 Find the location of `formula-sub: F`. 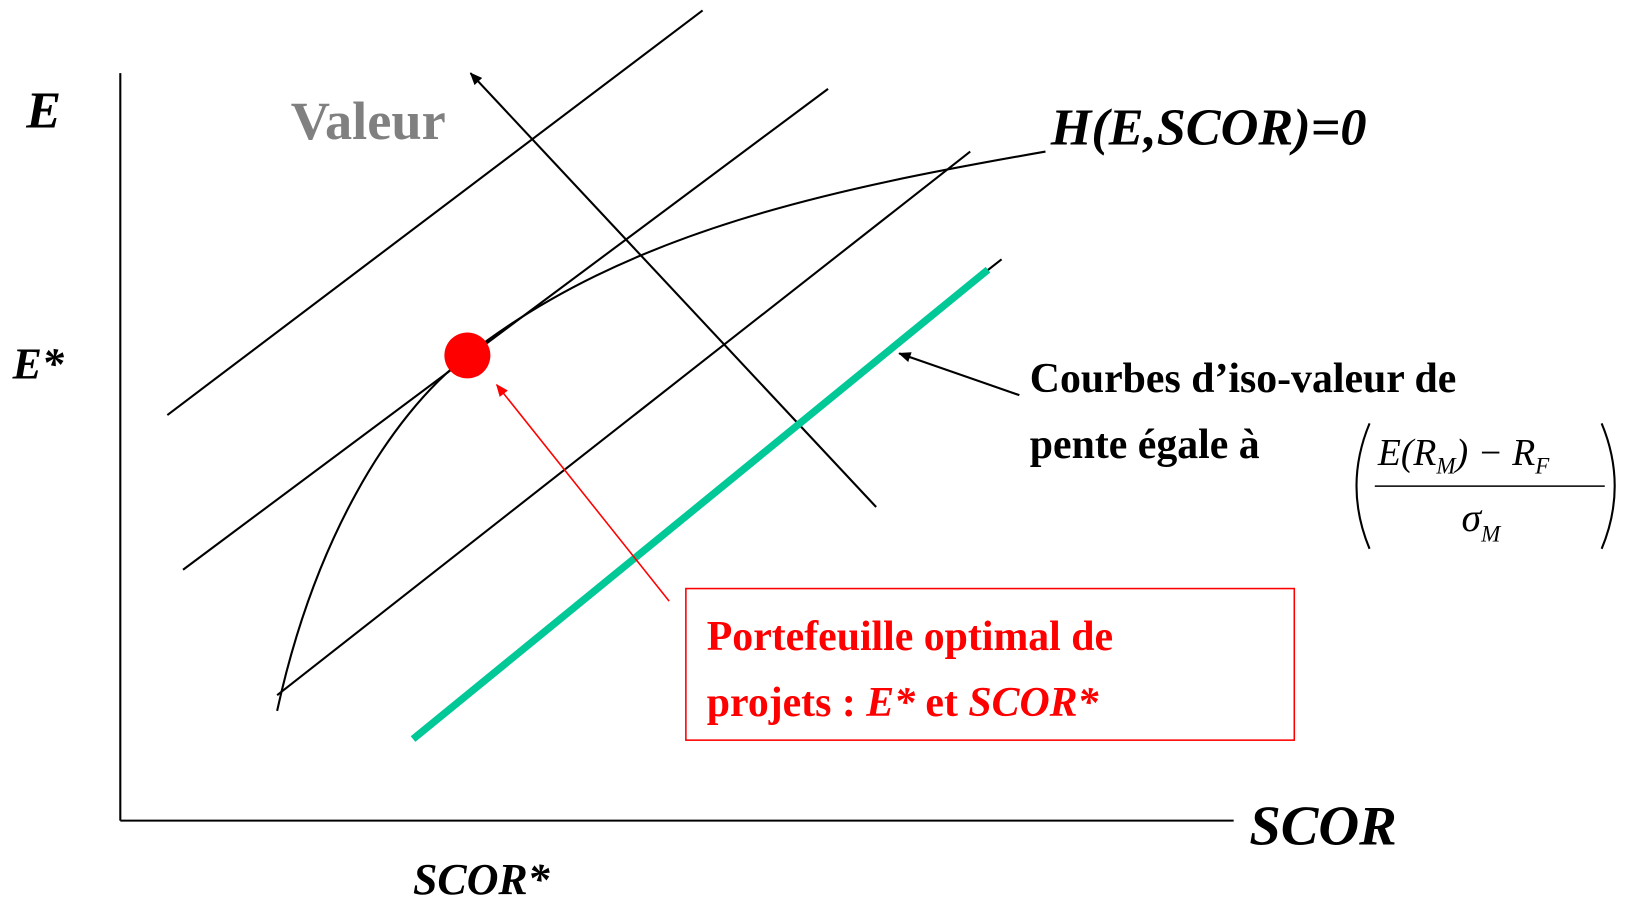

formula-sub: F is located at coordinates (1542, 466).